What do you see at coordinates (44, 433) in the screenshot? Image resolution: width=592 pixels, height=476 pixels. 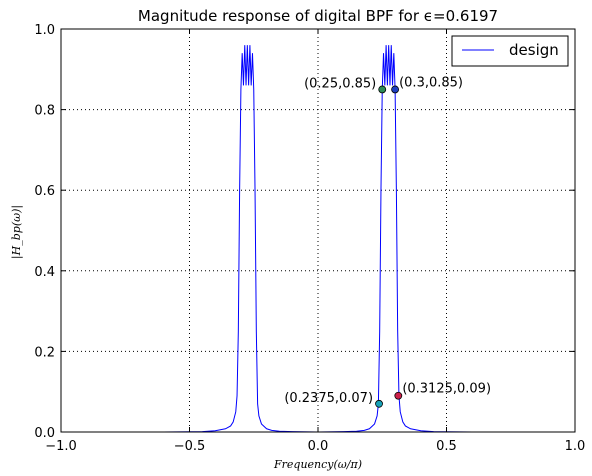 I see `y-tick-label: 0.0` at bounding box center [44, 433].